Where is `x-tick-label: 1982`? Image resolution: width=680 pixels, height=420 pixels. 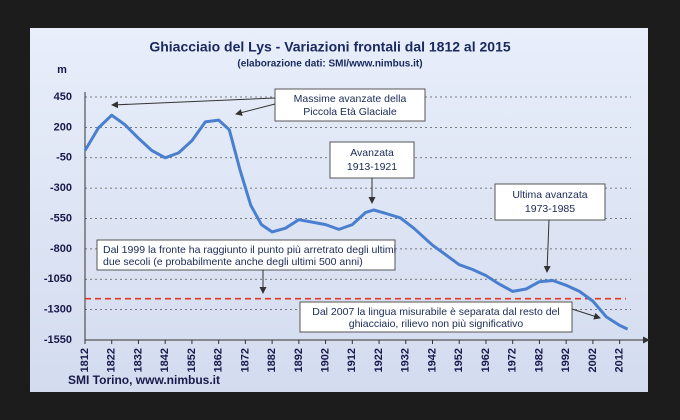
x-tick-label: 1982 is located at coordinates (539, 360).